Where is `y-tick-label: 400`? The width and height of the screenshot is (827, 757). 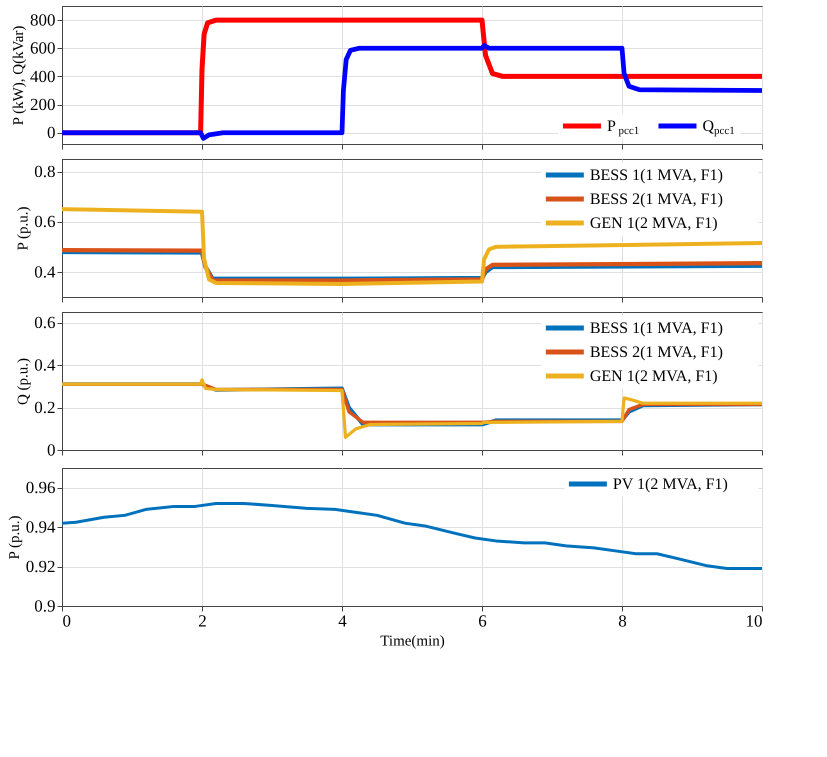 y-tick-label: 400 is located at coordinates (43, 76).